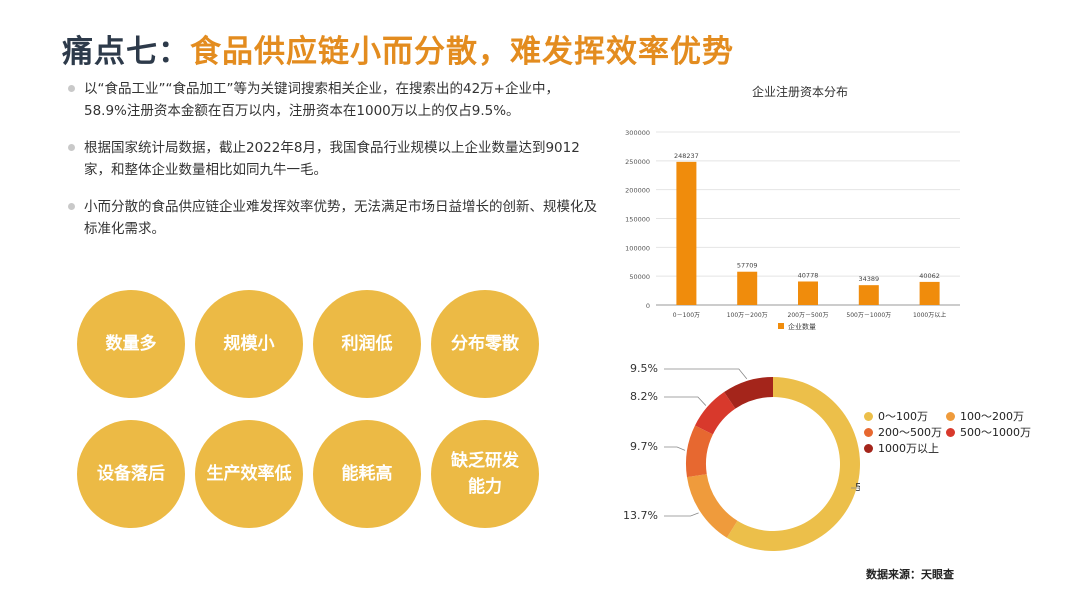 This screenshot has width=1080, height=608. What do you see at coordinates (686, 315) in the screenshot?
I see `x-tick-label: 0－100万` at bounding box center [686, 315].